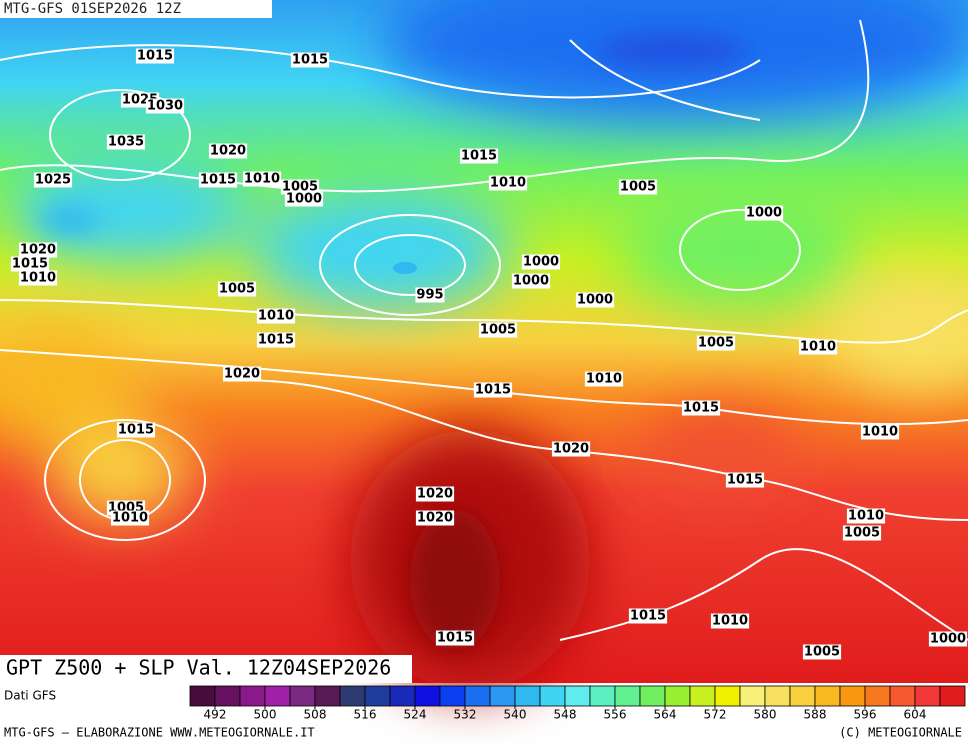  I want to click on subtitle-box, so click(206, 669).